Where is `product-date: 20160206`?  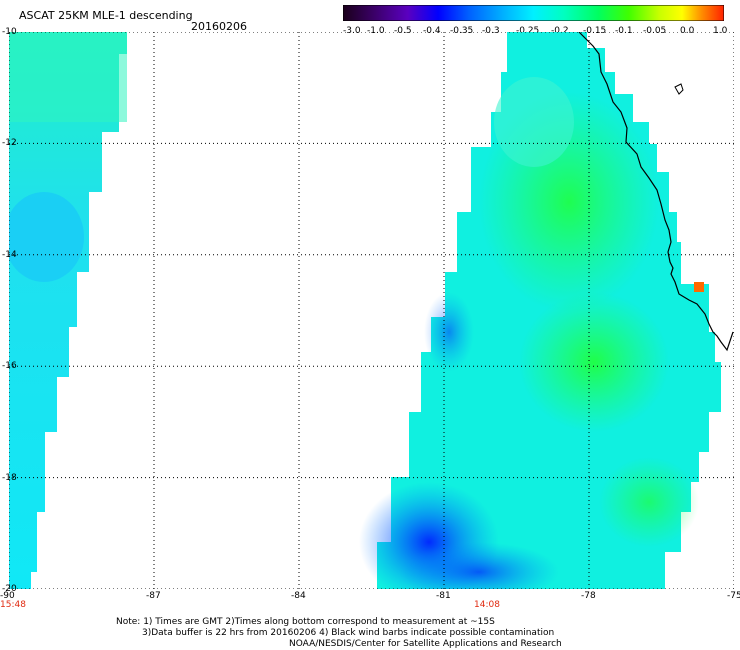 product-date: 20160206 is located at coordinates (219, 26).